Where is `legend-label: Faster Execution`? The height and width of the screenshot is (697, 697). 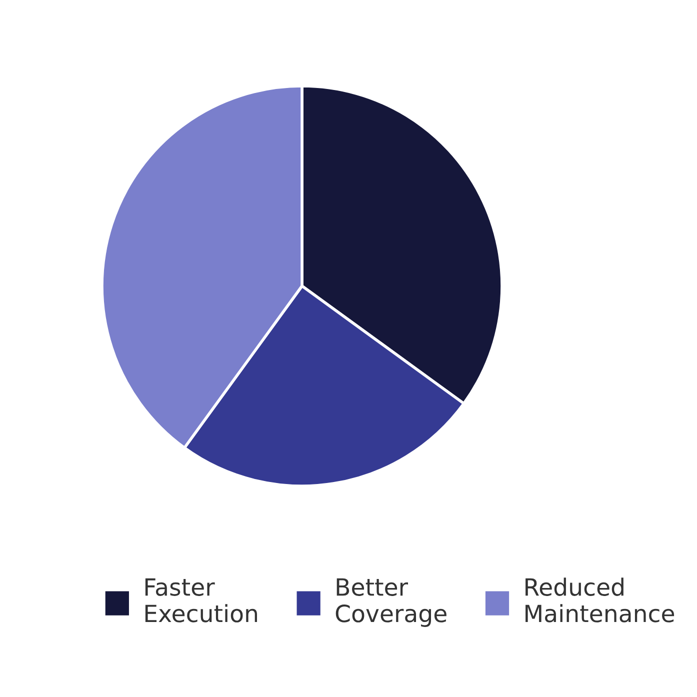
legend-label: Faster Execution is located at coordinates (201, 600).